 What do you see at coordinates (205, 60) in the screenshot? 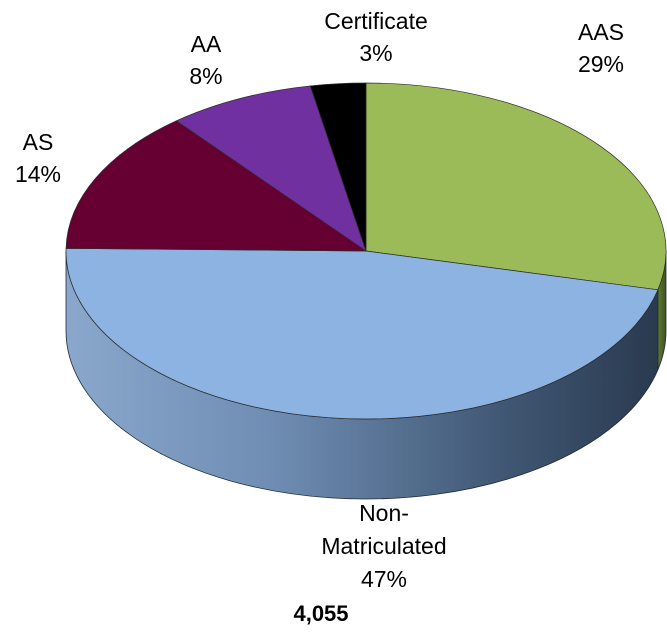
I see `slice-label-aa: AA 8%` at bounding box center [205, 60].